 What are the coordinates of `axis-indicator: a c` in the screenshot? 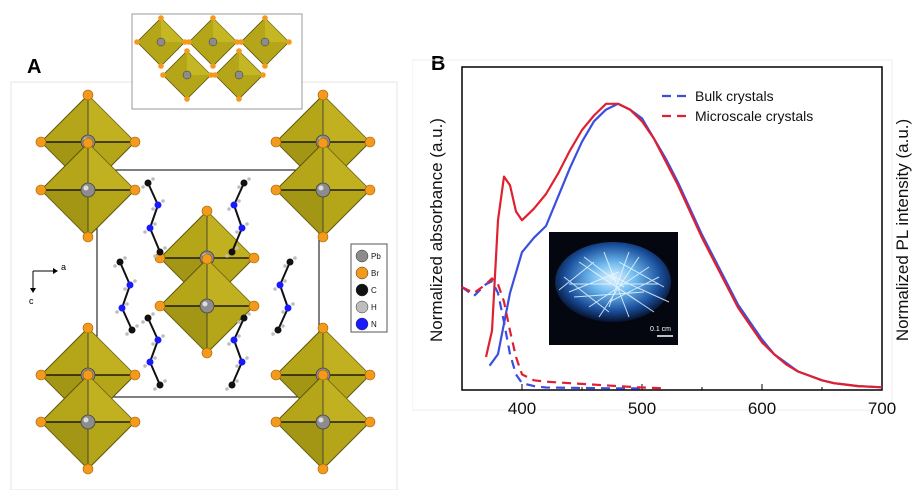 It's located at (47, 284).